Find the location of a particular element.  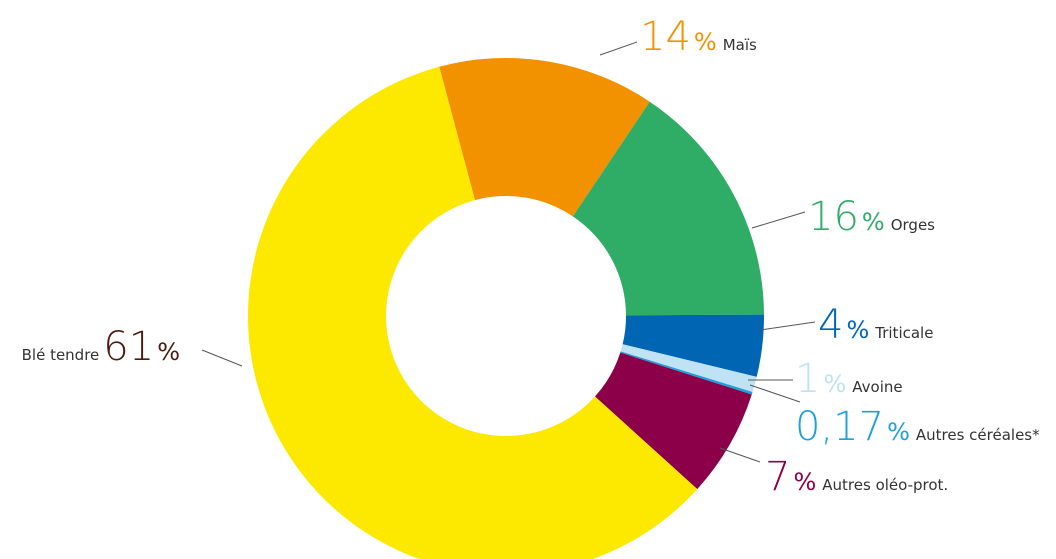

slice-label: 16% Orges is located at coordinates (871, 217).